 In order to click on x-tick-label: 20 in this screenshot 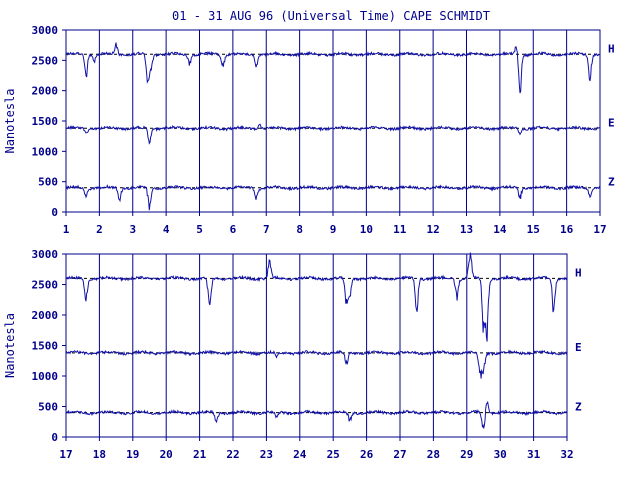, I will do `click(166, 454)`.